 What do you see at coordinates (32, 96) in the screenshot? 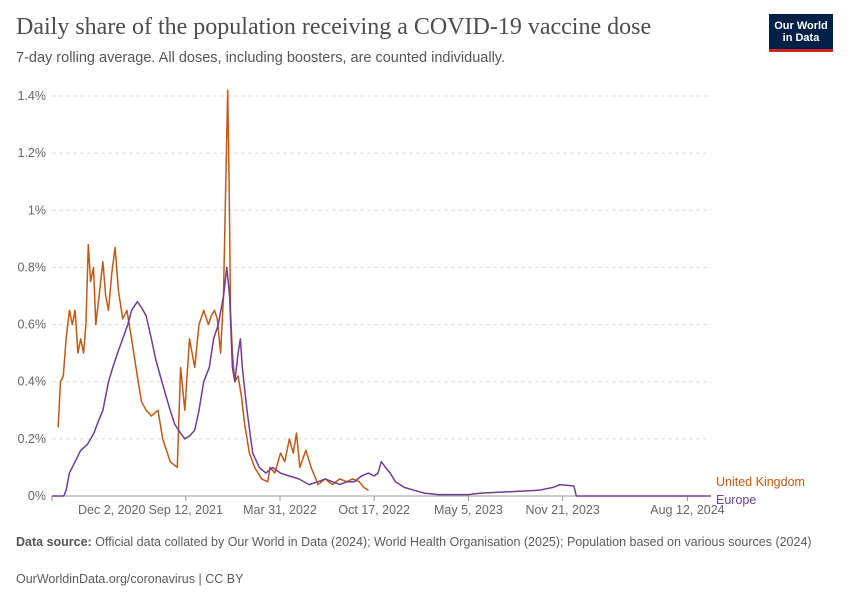
I see `y-tick-label: 1.4%` at bounding box center [32, 96].